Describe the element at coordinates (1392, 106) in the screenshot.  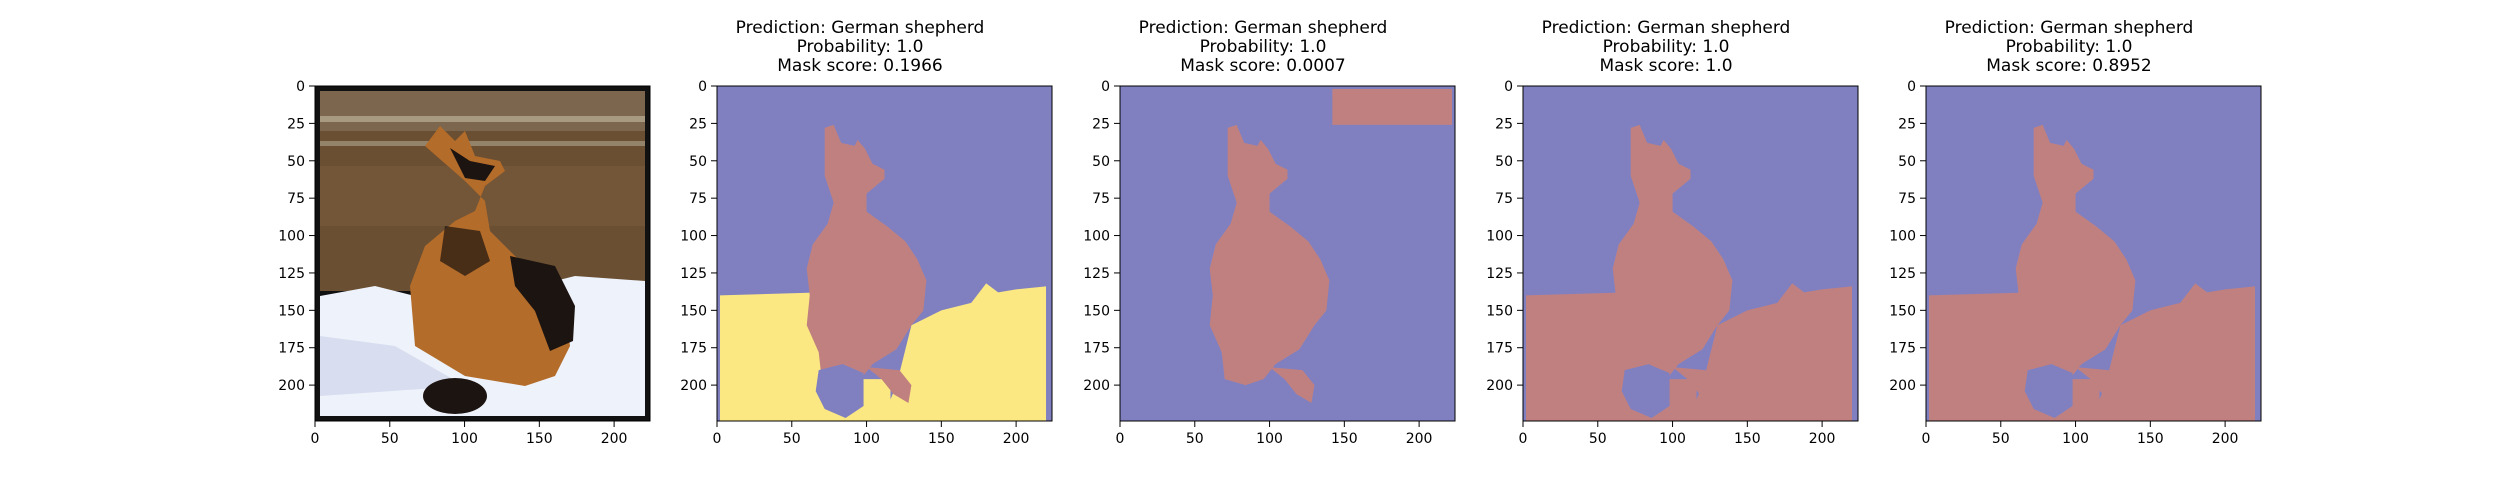
I see `top-right-mask` at that location.